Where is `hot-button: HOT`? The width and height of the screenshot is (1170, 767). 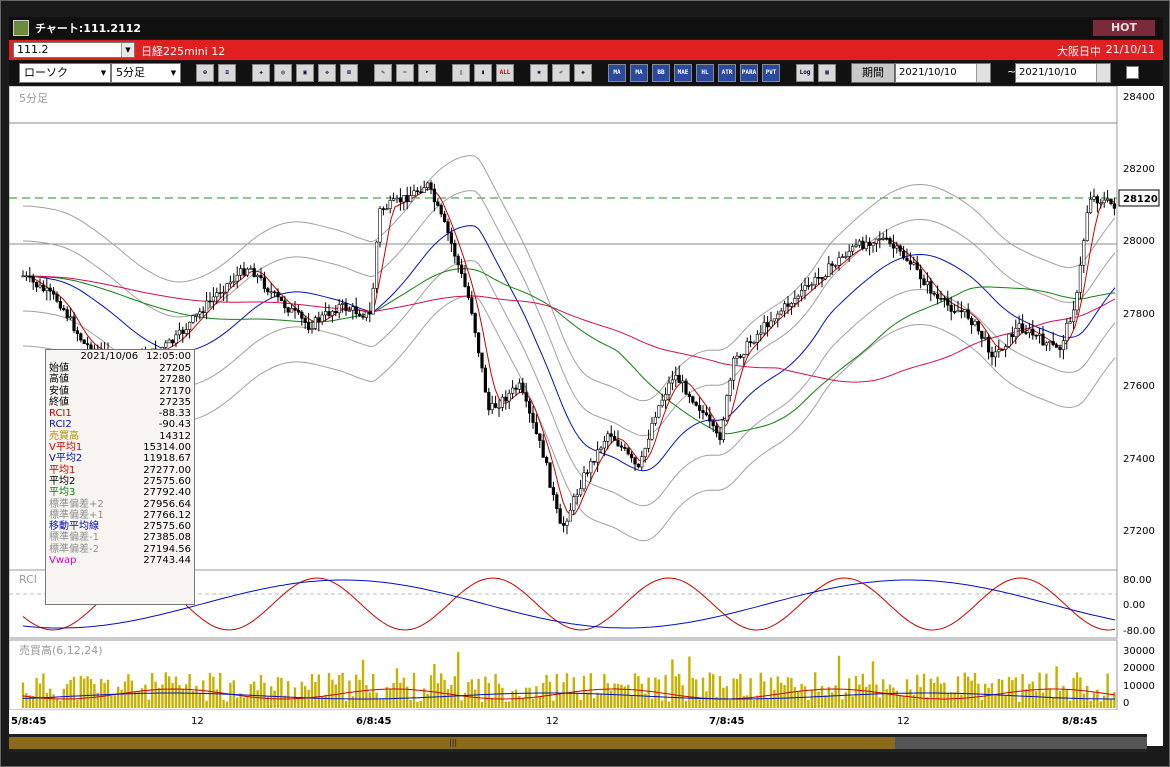 hot-button: HOT is located at coordinates (1124, 28).